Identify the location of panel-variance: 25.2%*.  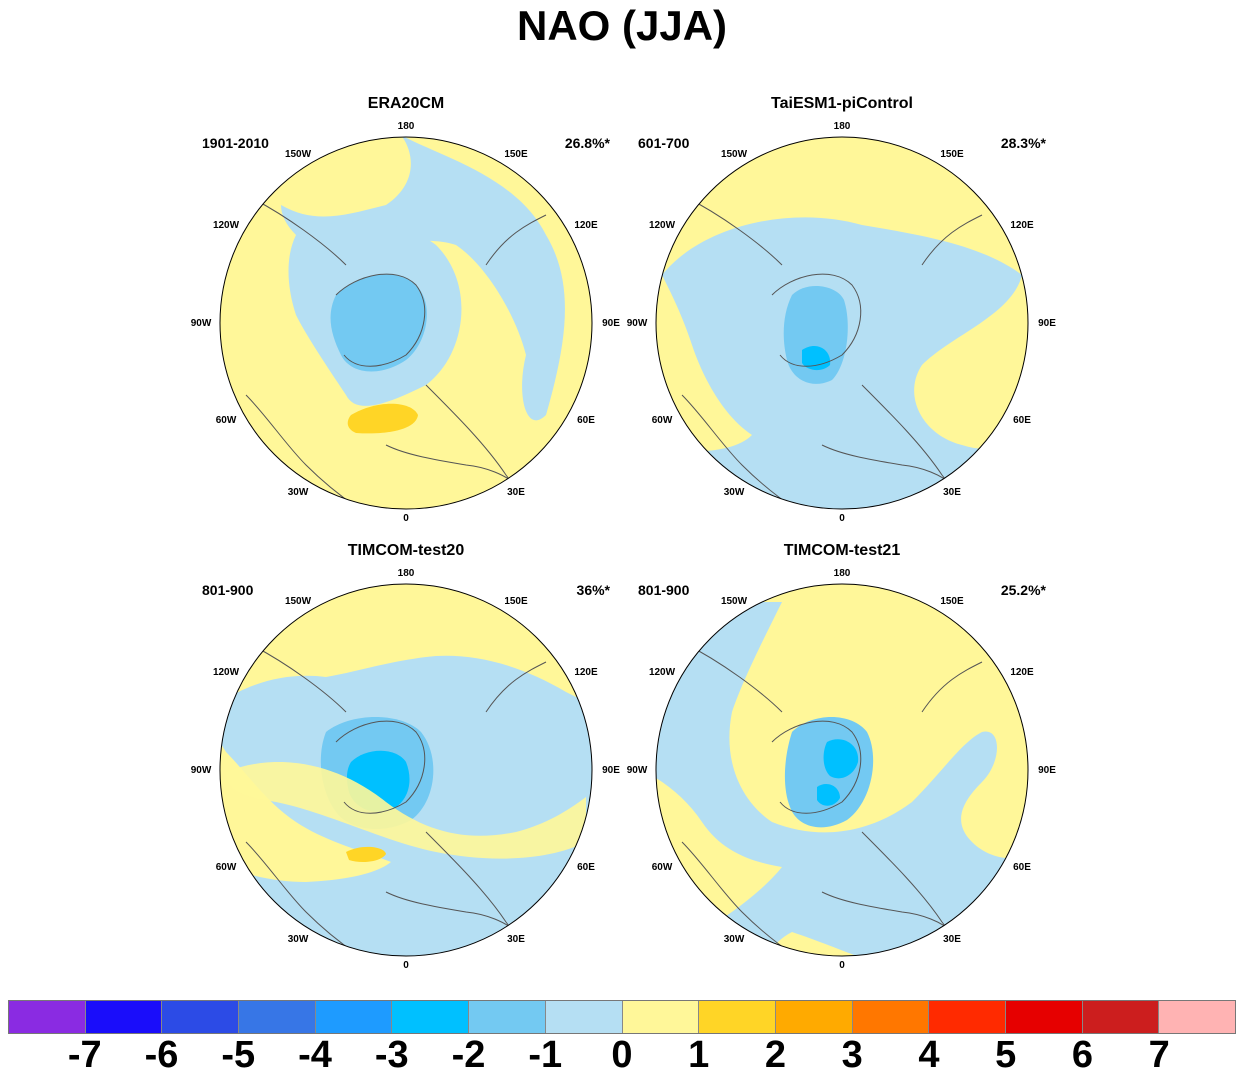
(1023, 590).